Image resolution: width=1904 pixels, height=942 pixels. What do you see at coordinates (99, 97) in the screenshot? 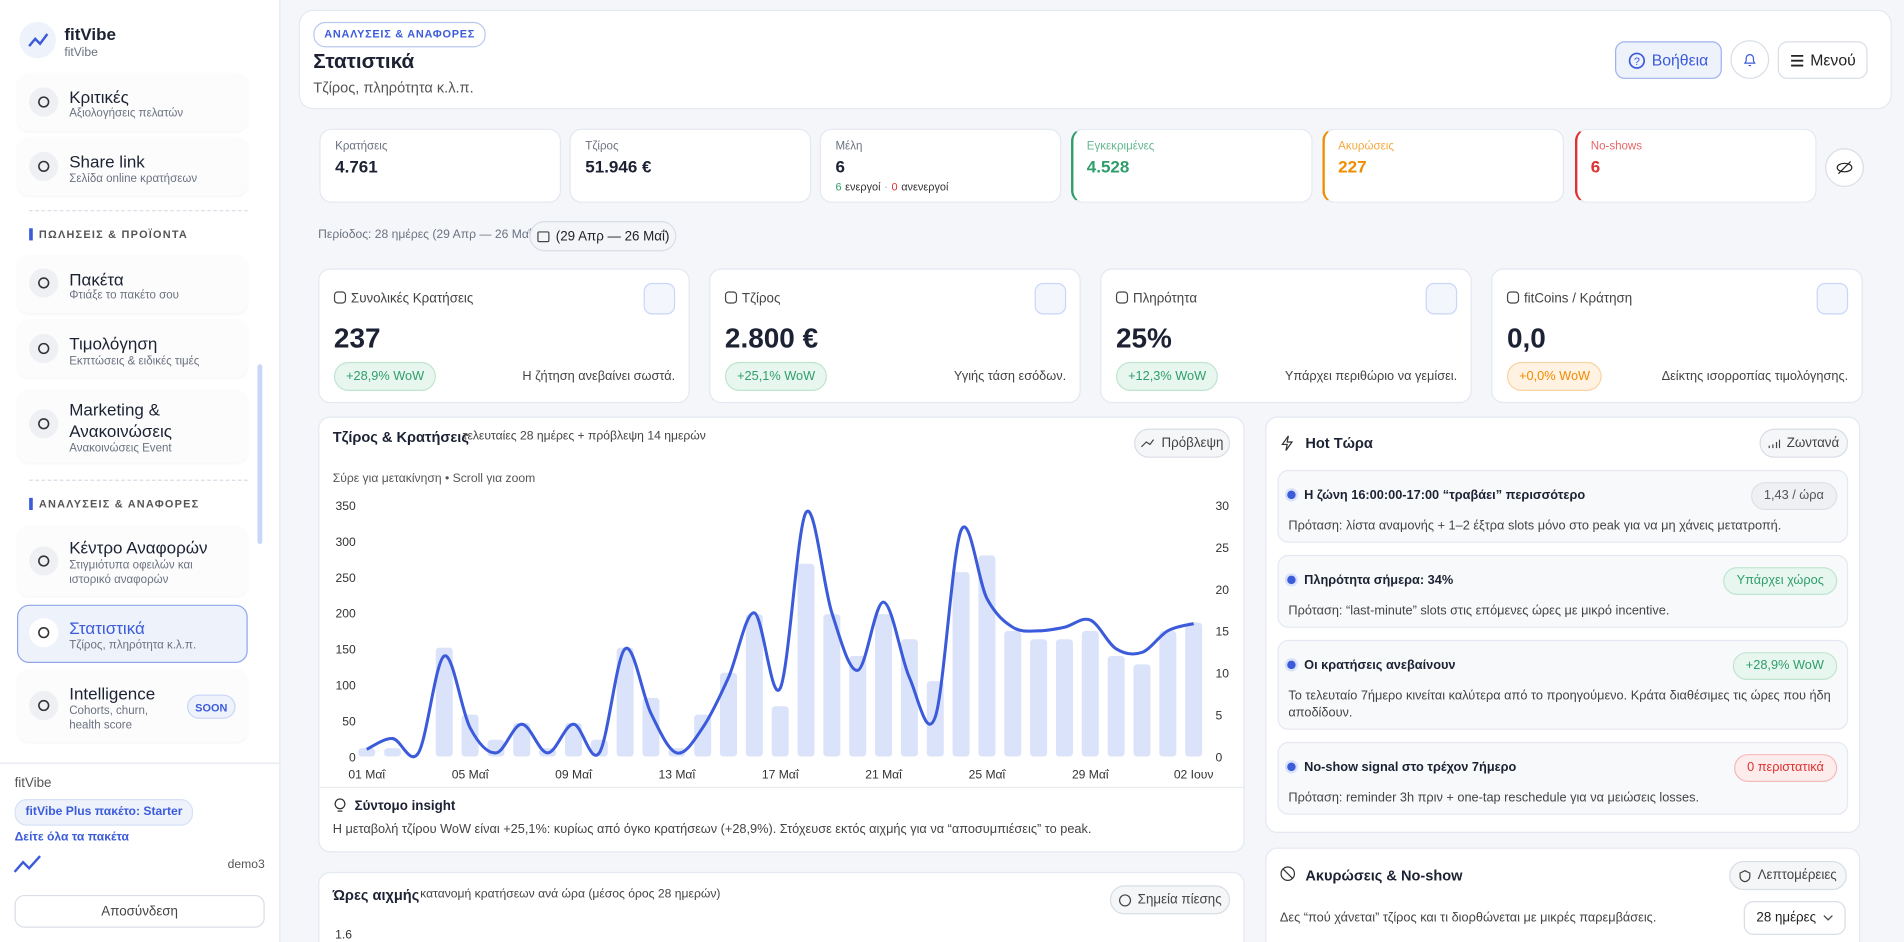
I see `nav-title: Κριτικές` at bounding box center [99, 97].